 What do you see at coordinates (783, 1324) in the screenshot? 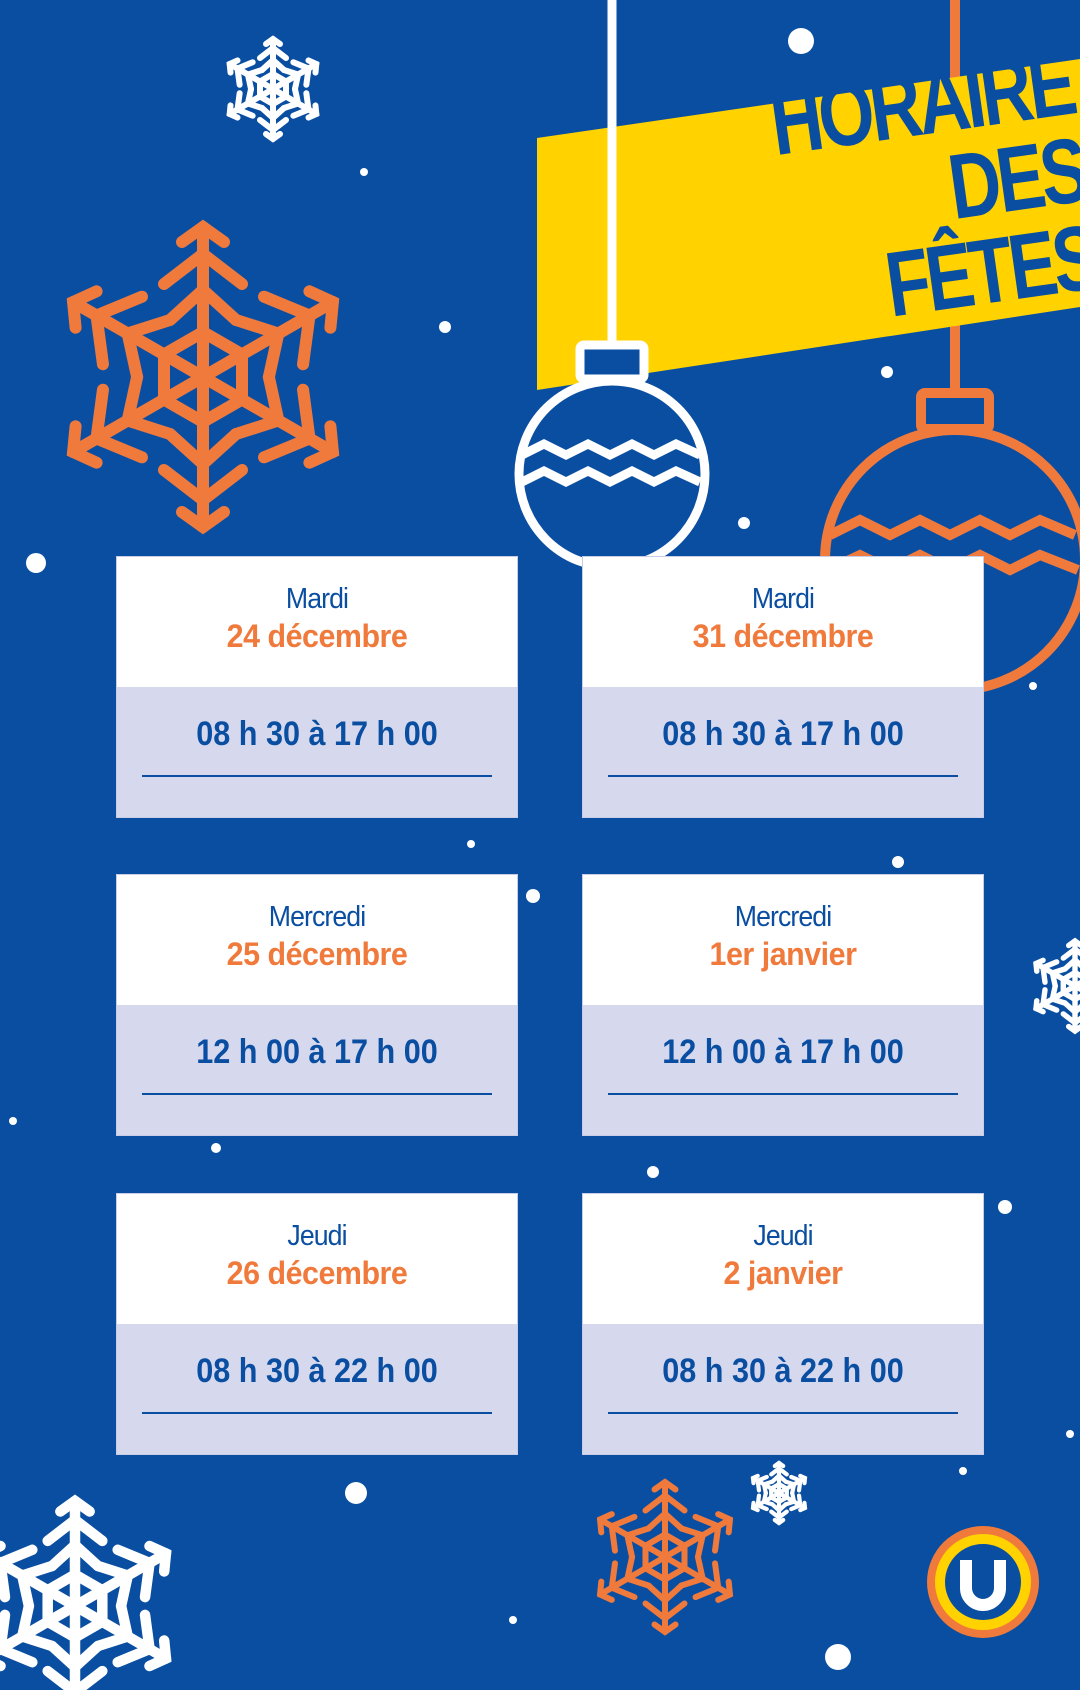
I see `schedule-card: Jeudi 2 janvier 08 h 30 à 22 h 00` at bounding box center [783, 1324].